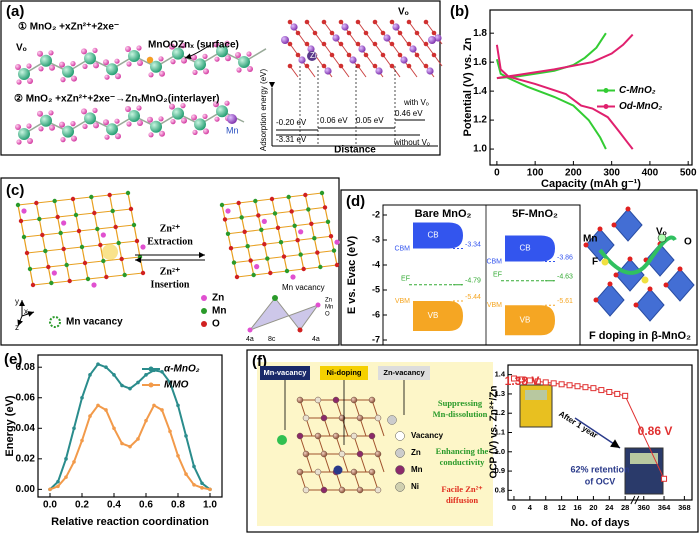 The height and width of the screenshot is (534, 700). What do you see at coordinates (68, 27) in the screenshot?
I see `reaction: ① MnO₂ +xZn²⁺+2xe⁻` at bounding box center [68, 27].